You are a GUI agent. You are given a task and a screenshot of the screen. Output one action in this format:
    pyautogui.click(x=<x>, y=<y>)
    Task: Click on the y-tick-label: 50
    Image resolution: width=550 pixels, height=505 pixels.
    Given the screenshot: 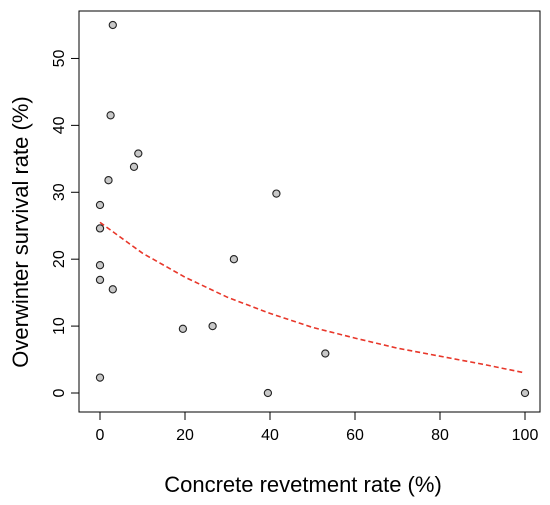 What is the action you would take?
    pyautogui.click(x=59, y=58)
    